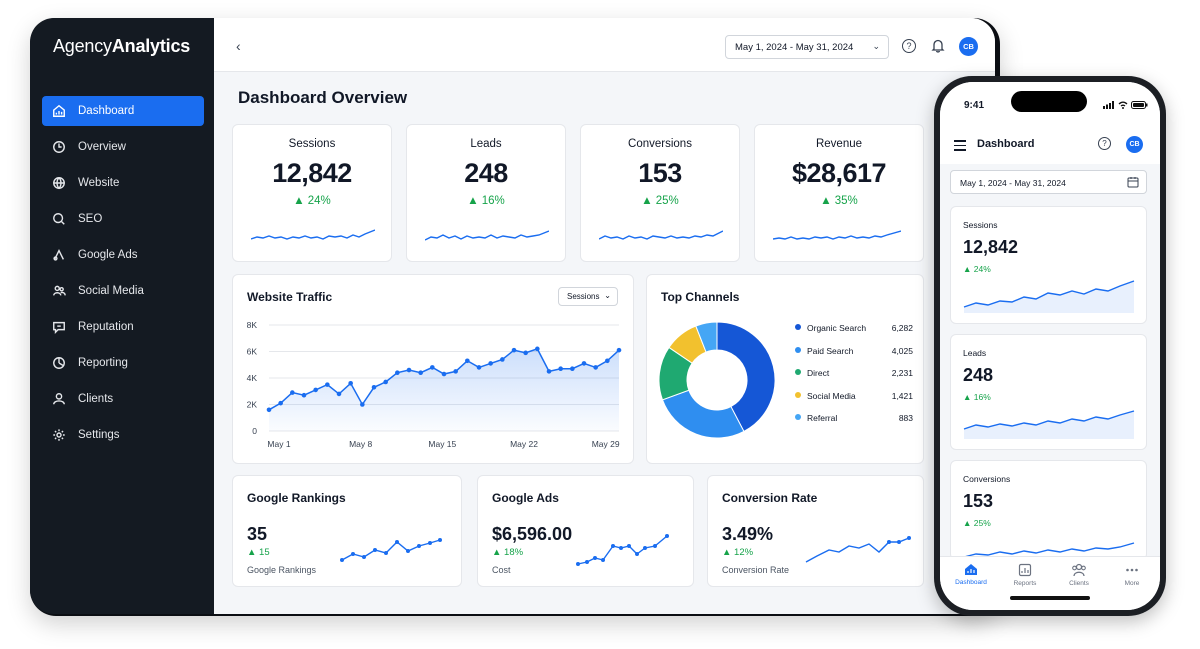  I want to click on sidebar-item-label: Website, so click(99, 183).